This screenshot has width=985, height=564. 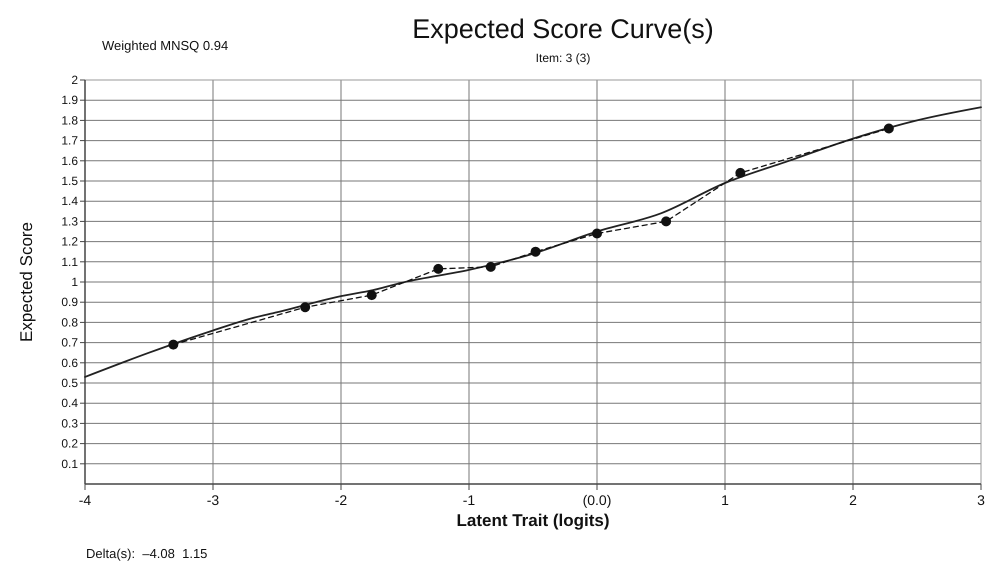 I want to click on chart-subtitle: Item: 3 (3), so click(x=563, y=58).